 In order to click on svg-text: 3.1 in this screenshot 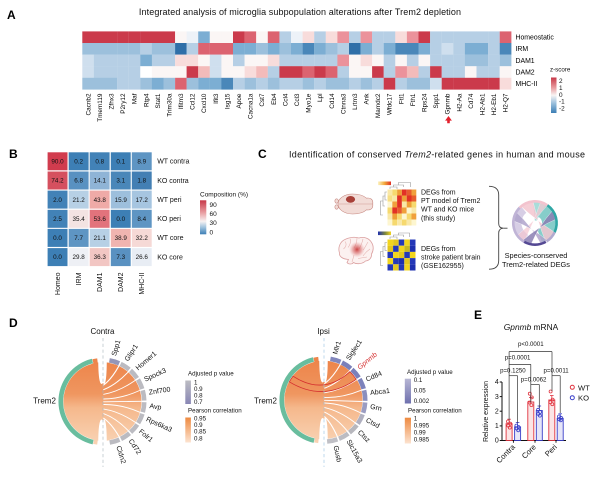, I will do `click(120, 181)`.